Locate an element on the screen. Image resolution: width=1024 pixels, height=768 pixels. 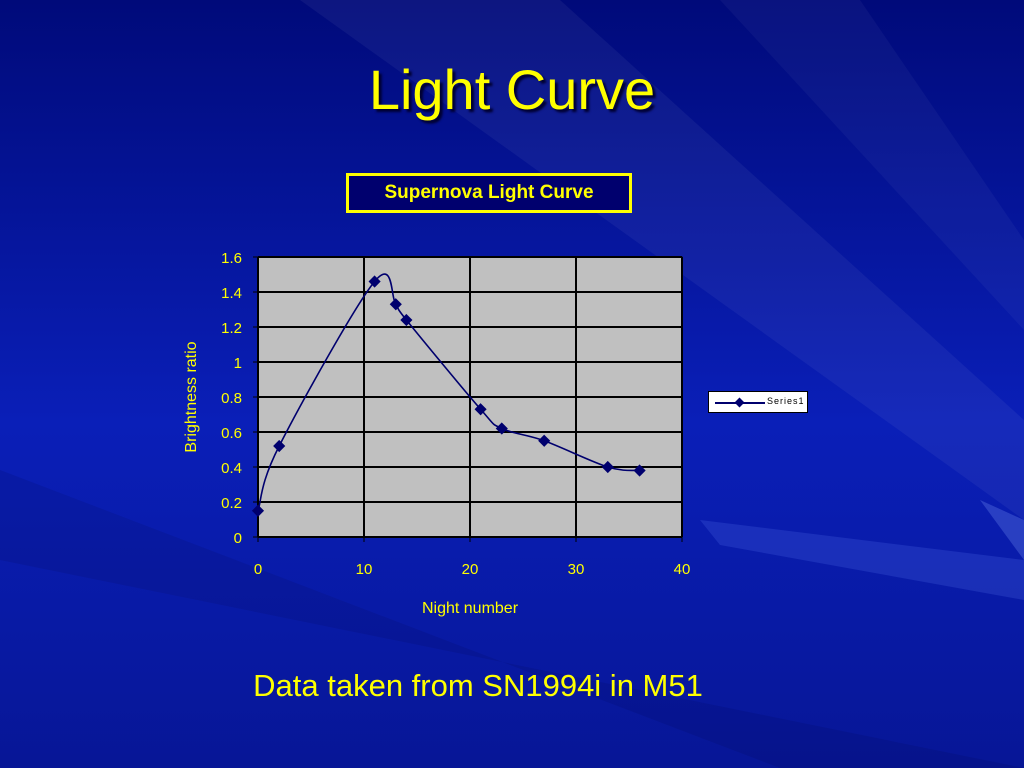
y-axis-label: Brightness ratio is located at coordinates (191, 396).